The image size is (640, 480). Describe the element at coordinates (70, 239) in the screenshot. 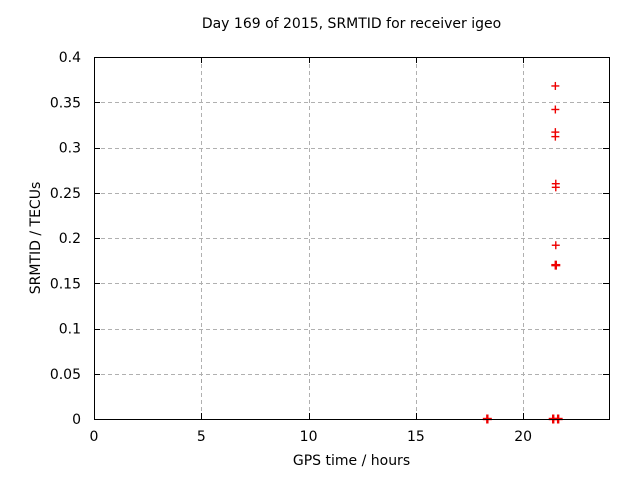

I see `y-tick-label: 0.2` at that location.